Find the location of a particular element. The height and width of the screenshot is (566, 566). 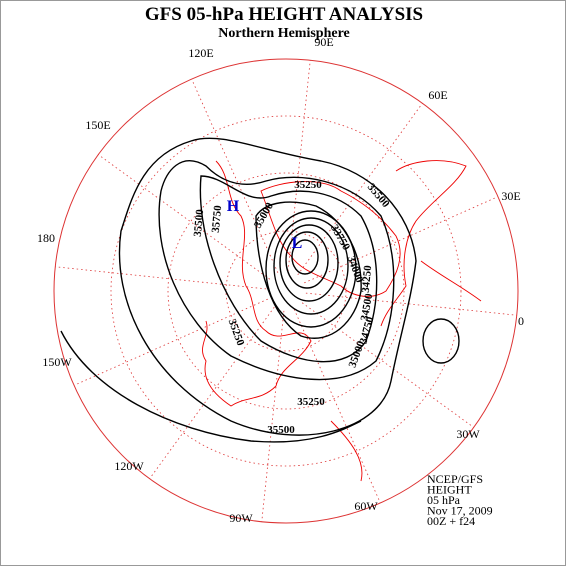

high-center: H is located at coordinates (233, 206).